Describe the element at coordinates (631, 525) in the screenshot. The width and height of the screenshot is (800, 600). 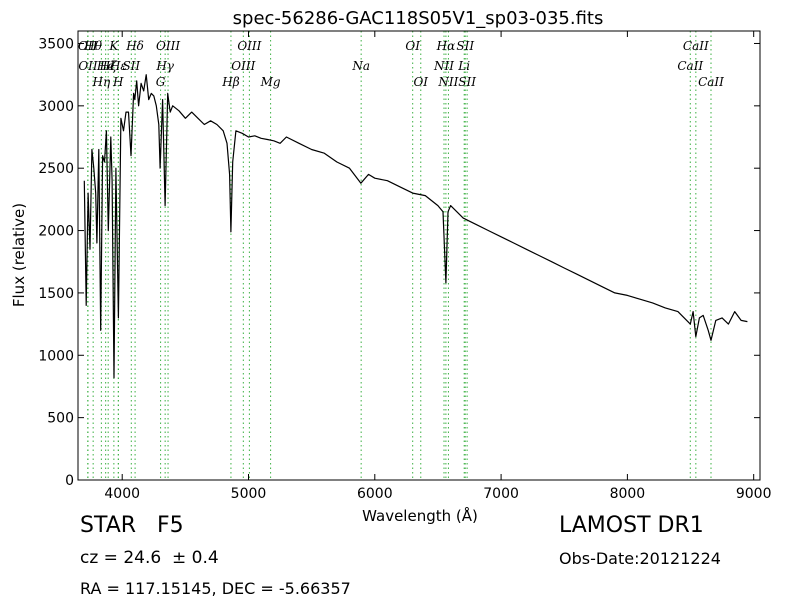
I see `survey-name: LAMOST DR1` at that location.